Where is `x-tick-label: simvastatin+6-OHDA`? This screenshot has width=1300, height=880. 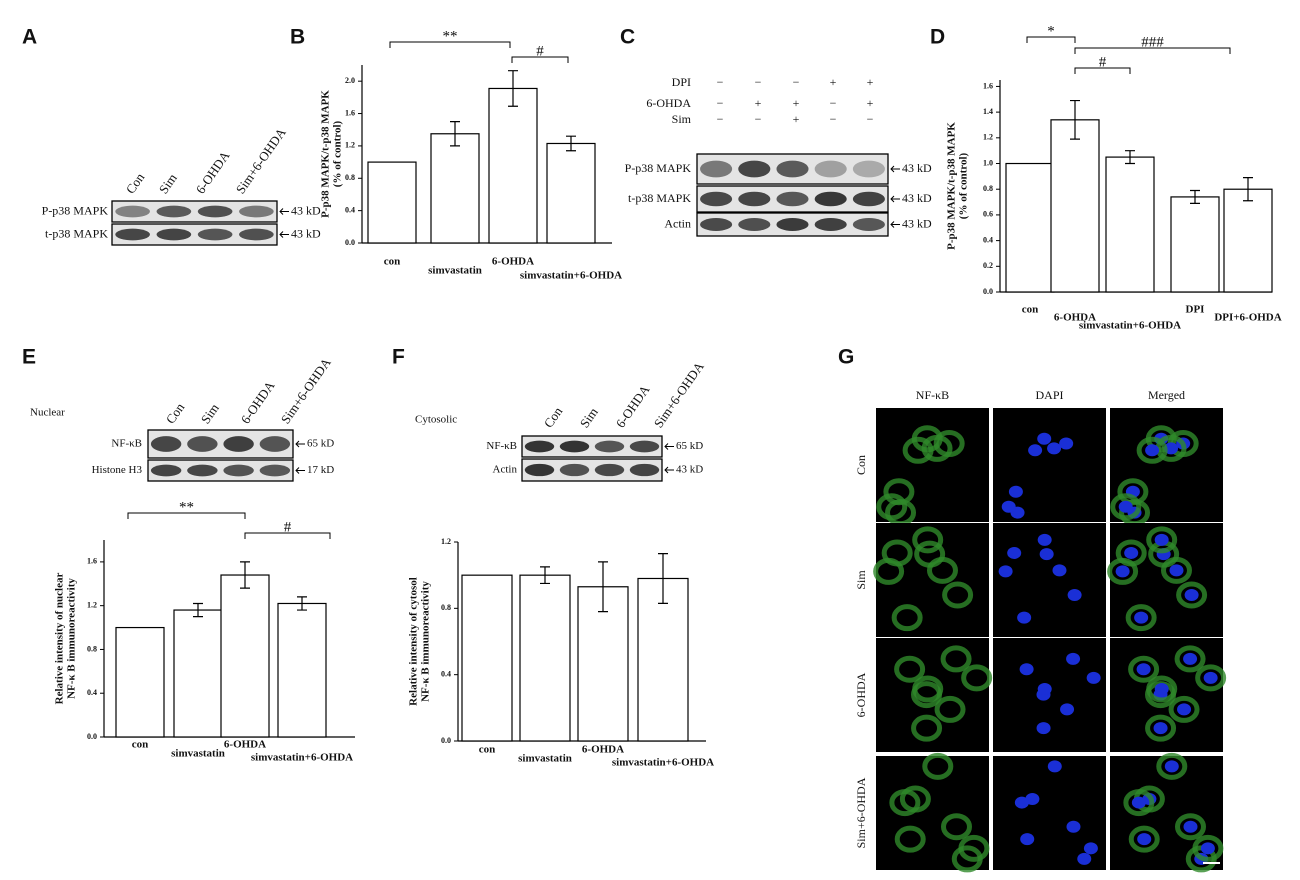 x-tick-label: simvastatin+6-OHDA is located at coordinates (302, 758).